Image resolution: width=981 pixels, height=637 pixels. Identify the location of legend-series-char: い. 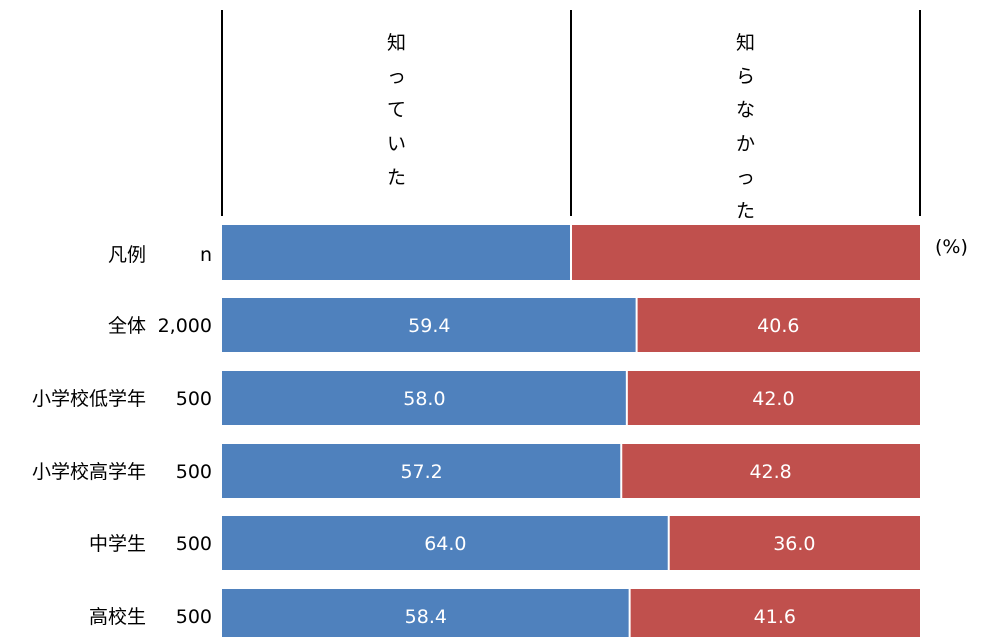
(396, 144).